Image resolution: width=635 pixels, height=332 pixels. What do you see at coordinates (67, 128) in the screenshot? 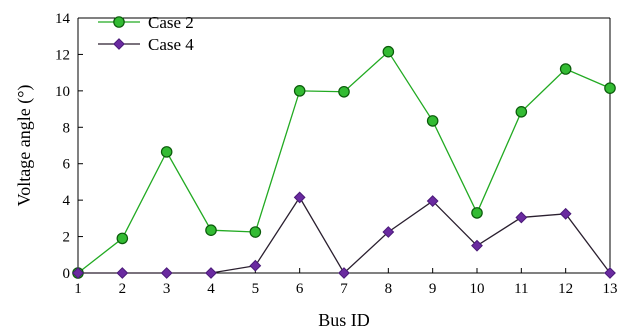
I see `y-tick-label: 8` at bounding box center [67, 128].